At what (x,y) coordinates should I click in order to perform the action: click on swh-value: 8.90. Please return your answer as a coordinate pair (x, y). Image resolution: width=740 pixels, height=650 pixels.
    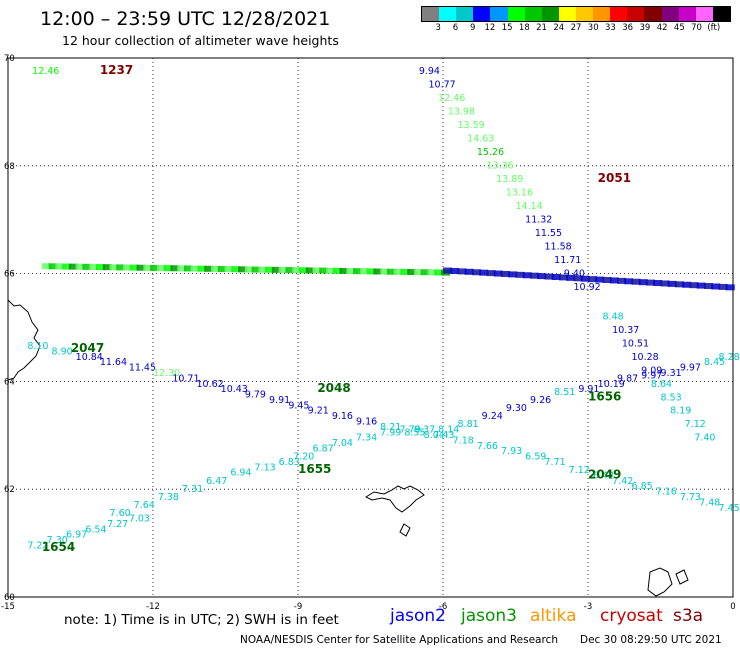
    Looking at the image, I should click on (62, 351).